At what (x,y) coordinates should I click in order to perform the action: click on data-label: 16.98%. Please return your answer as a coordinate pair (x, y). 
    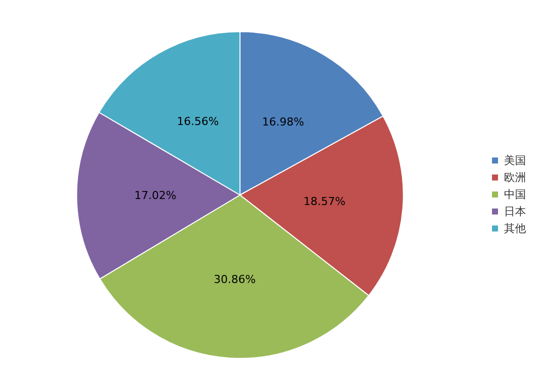
    Looking at the image, I should click on (283, 122).